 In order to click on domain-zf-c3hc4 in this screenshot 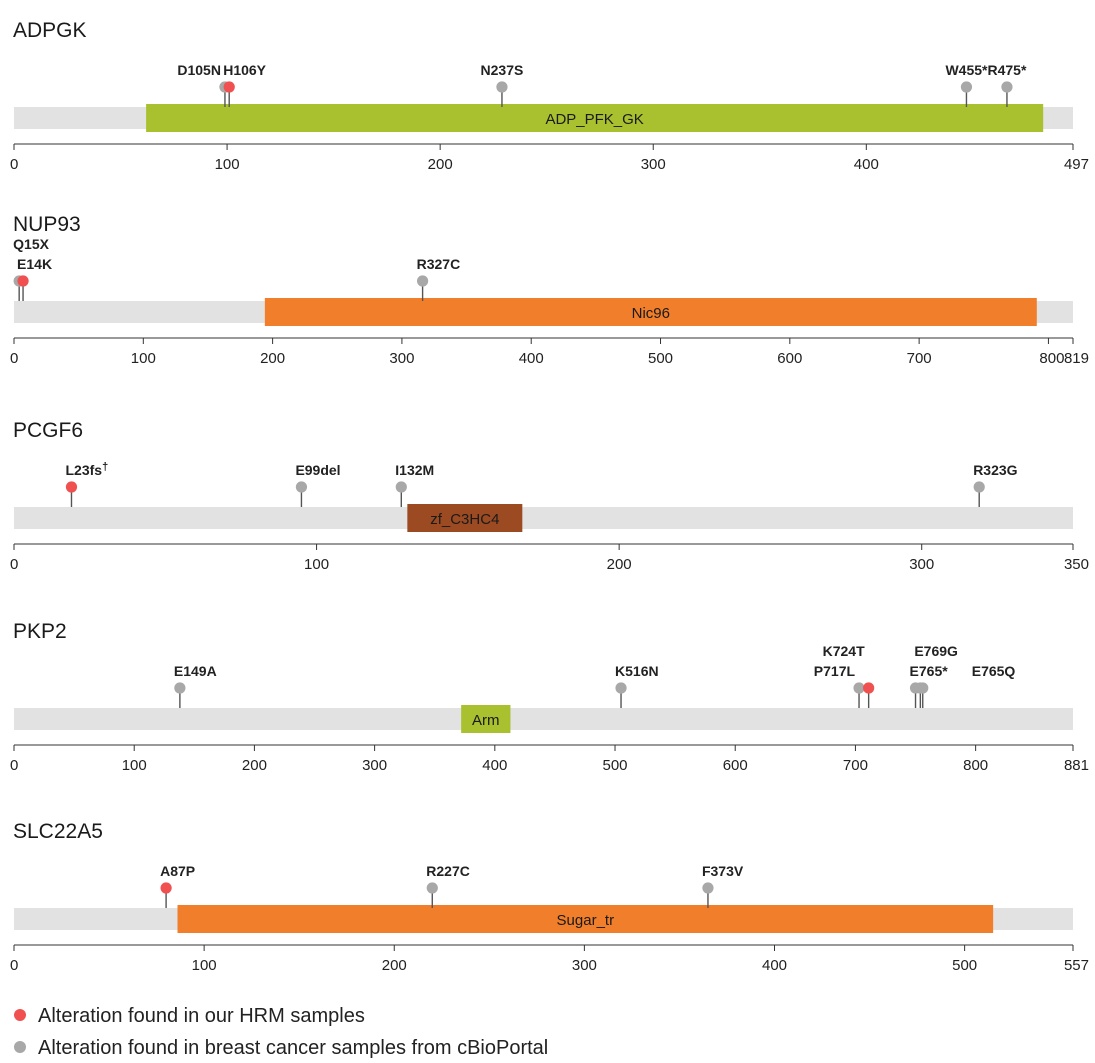, I will do `click(465, 518)`.